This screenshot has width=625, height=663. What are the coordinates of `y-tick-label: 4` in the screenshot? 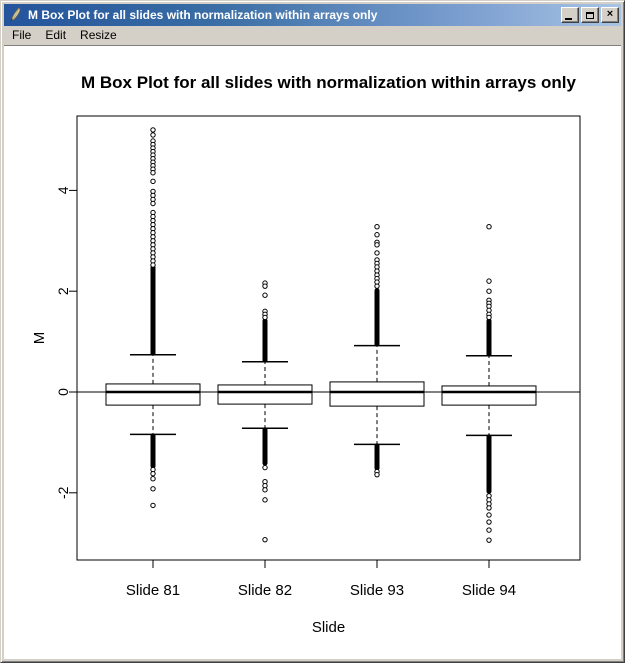 It's located at (63, 190).